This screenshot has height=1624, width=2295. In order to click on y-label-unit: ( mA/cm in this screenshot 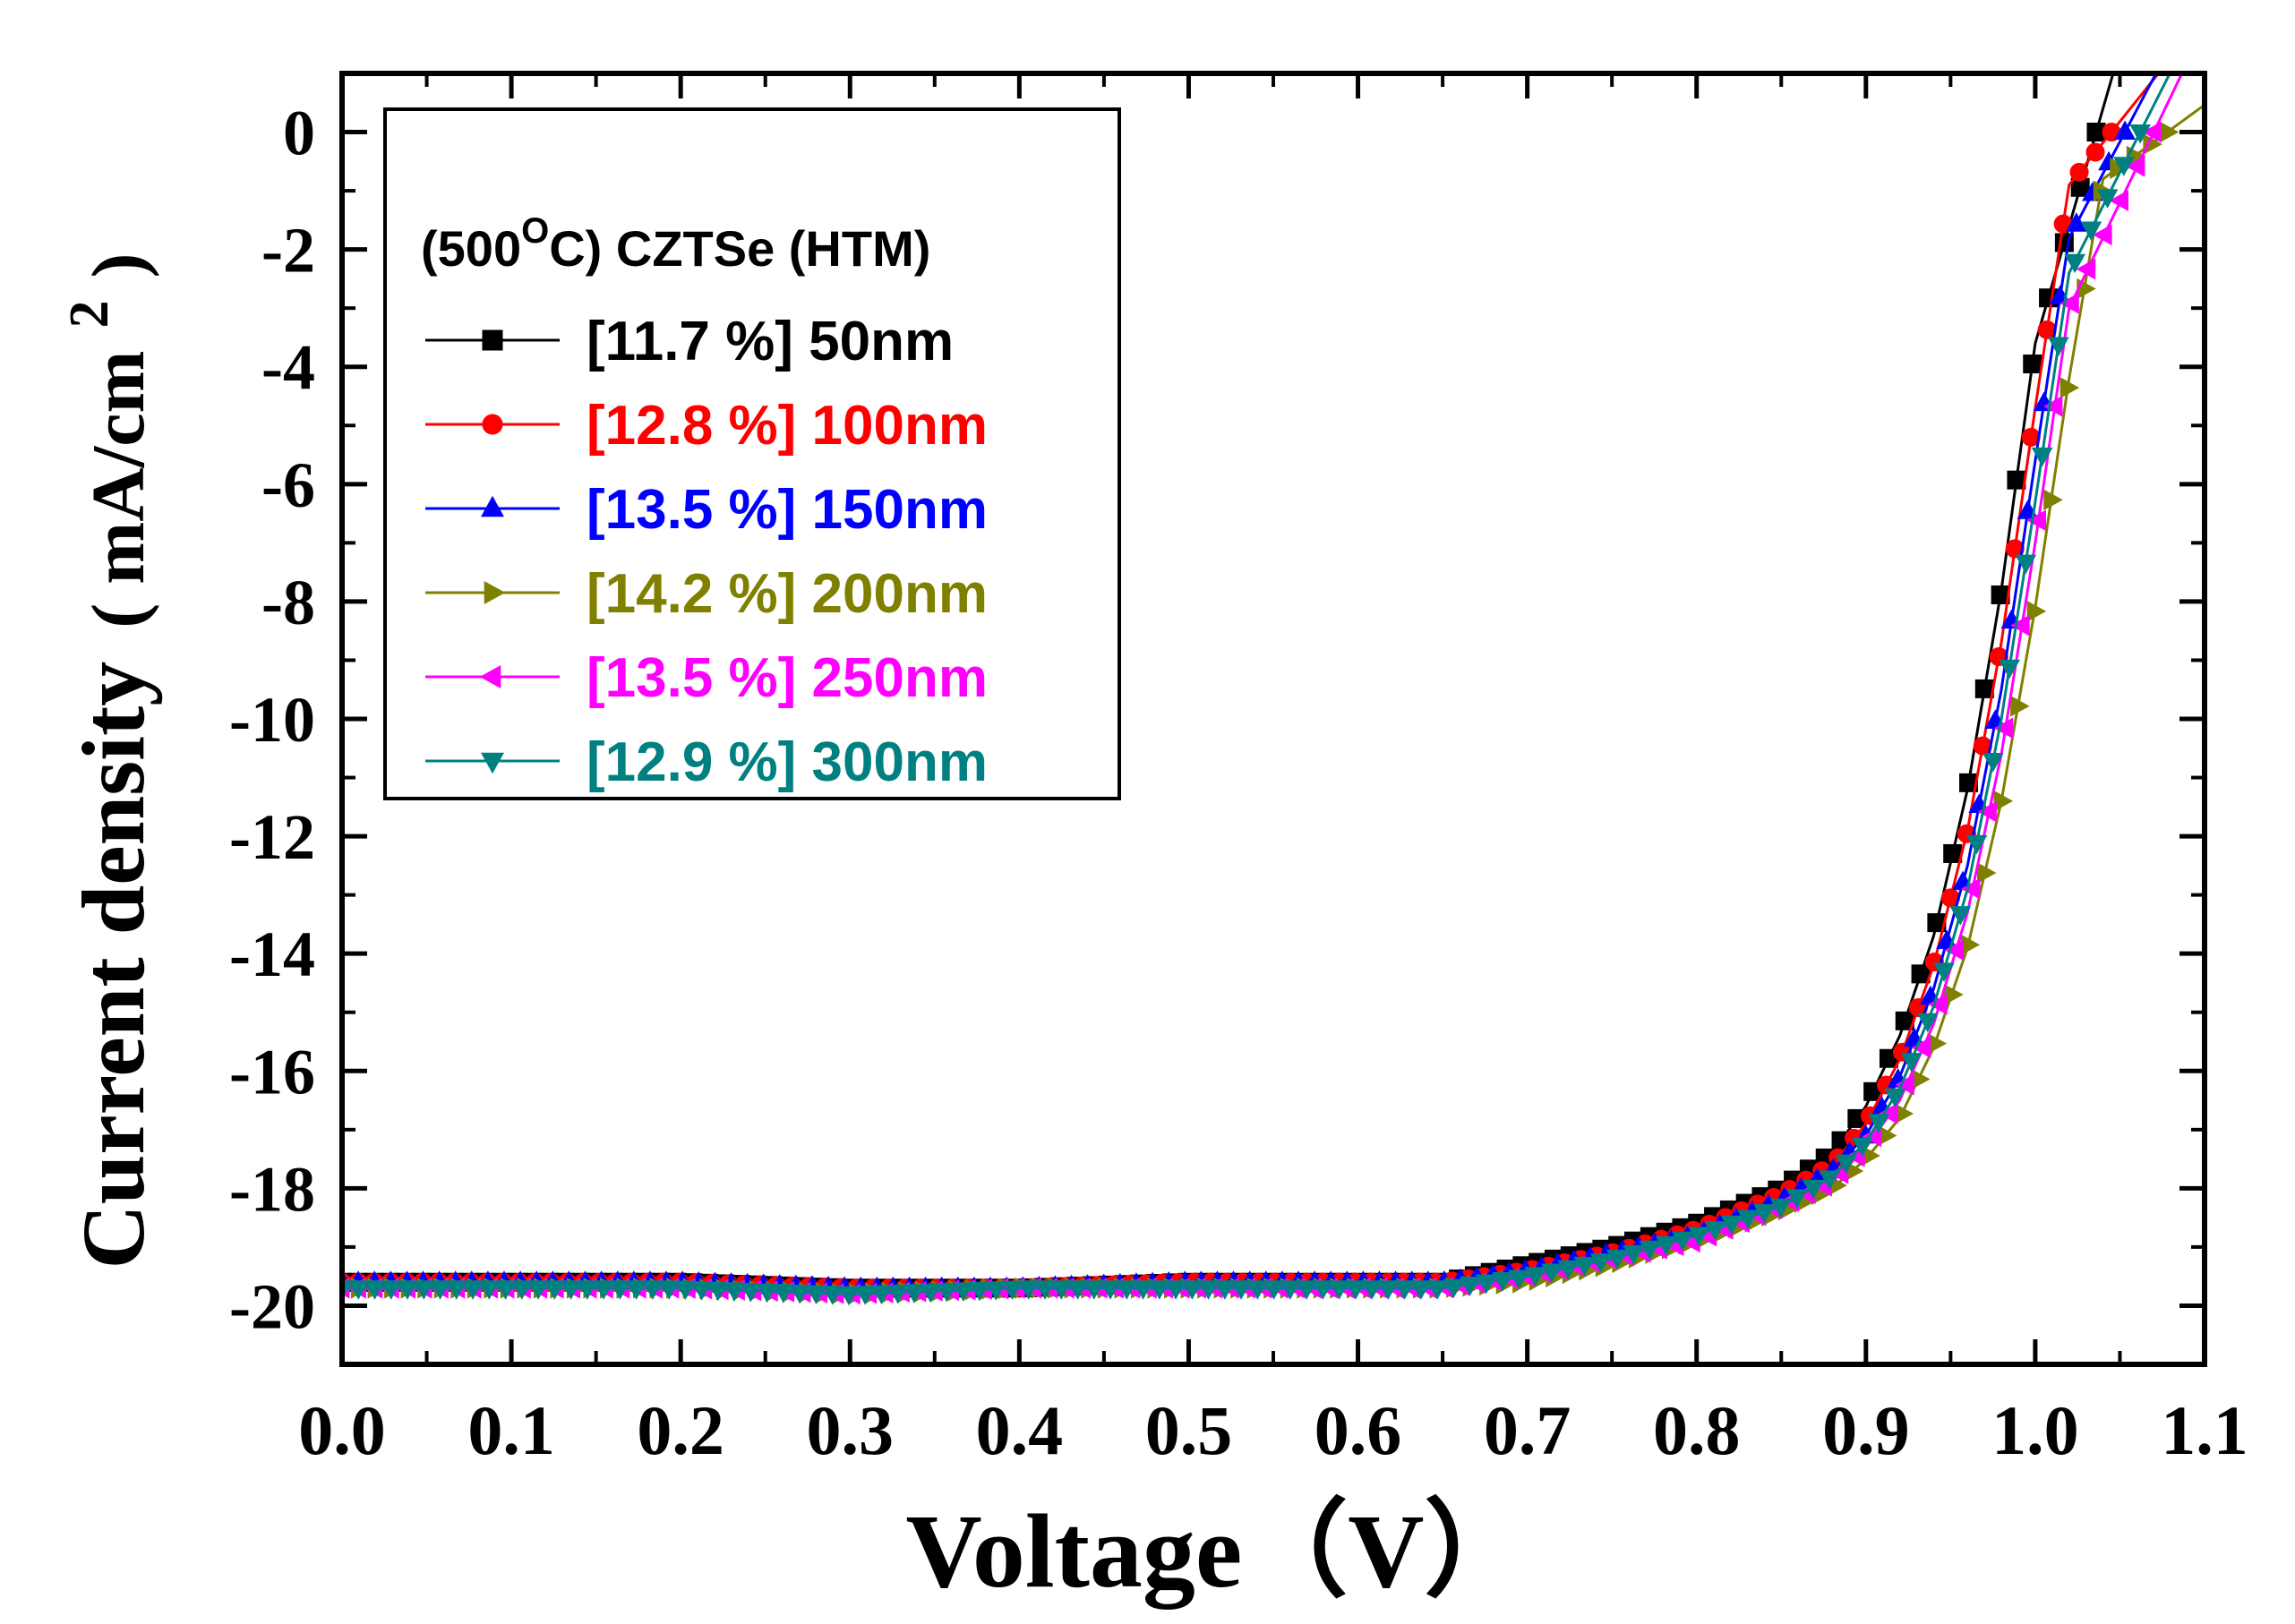, I will do `click(118, 489)`.